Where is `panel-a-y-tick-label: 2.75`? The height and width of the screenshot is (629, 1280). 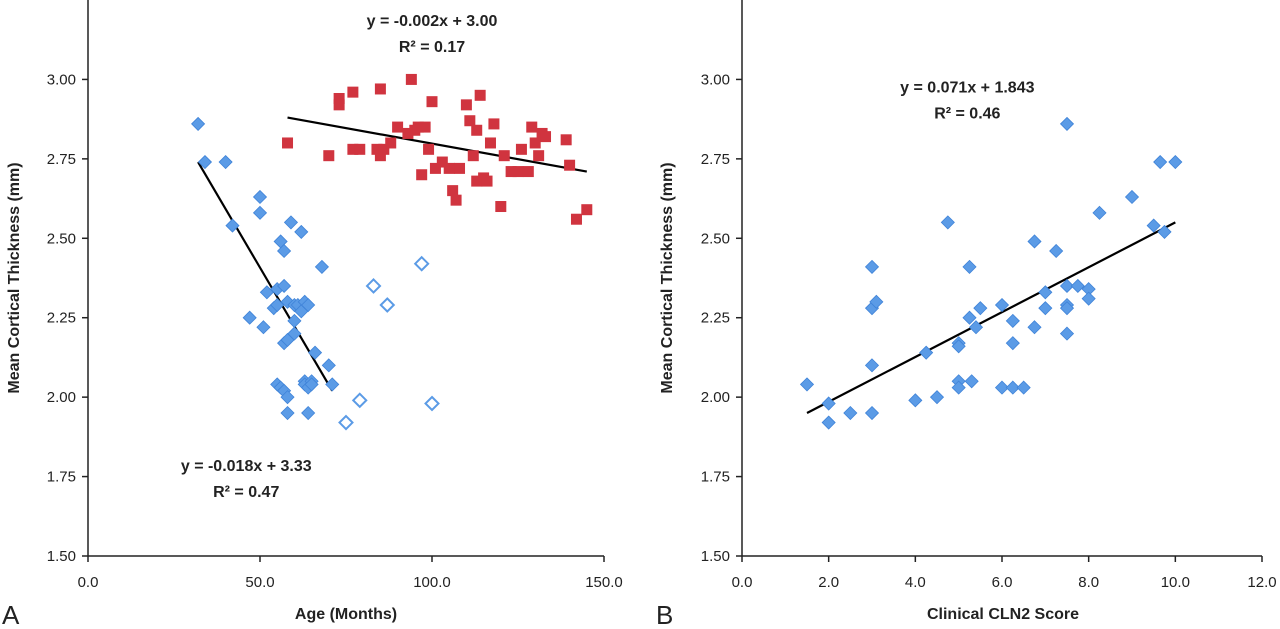 panel-a-y-tick-label: 2.75 is located at coordinates (61, 159).